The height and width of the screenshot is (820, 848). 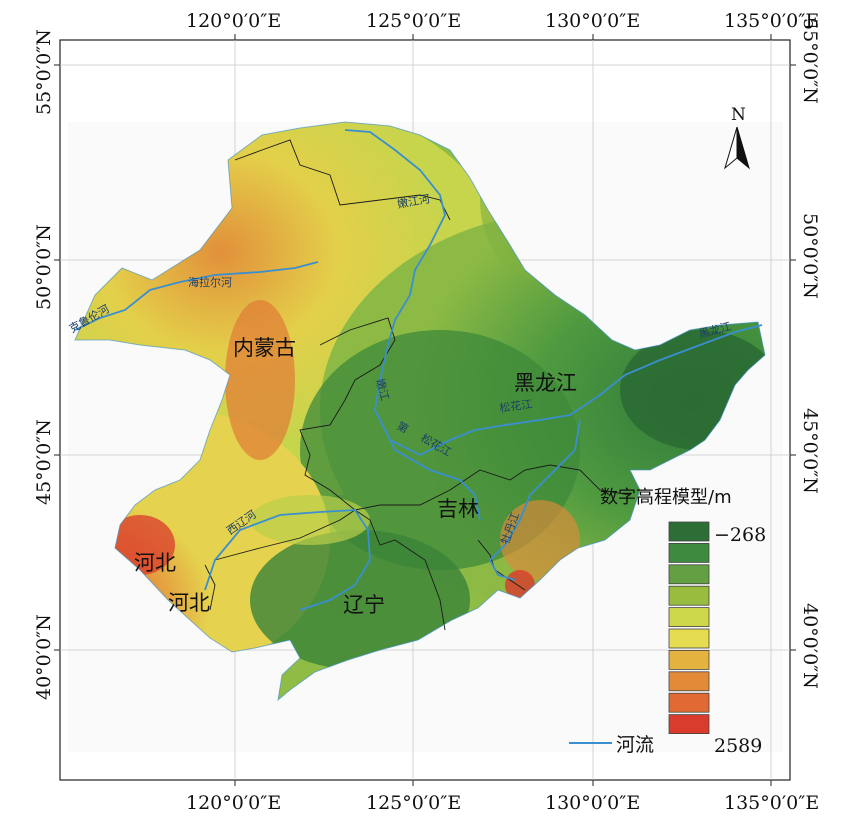 What do you see at coordinates (44, 72) in the screenshot?
I see `left-lat-label-1: 55°0′0″N` at bounding box center [44, 72].